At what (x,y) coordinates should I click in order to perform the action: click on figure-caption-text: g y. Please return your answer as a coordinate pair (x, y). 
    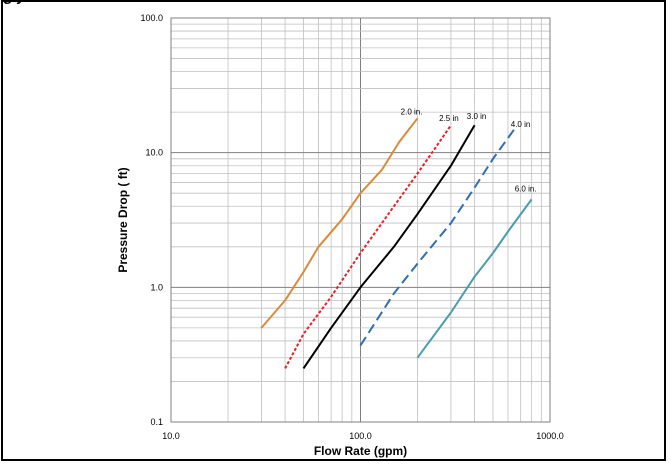
    Looking at the image, I should click on (15, 2).